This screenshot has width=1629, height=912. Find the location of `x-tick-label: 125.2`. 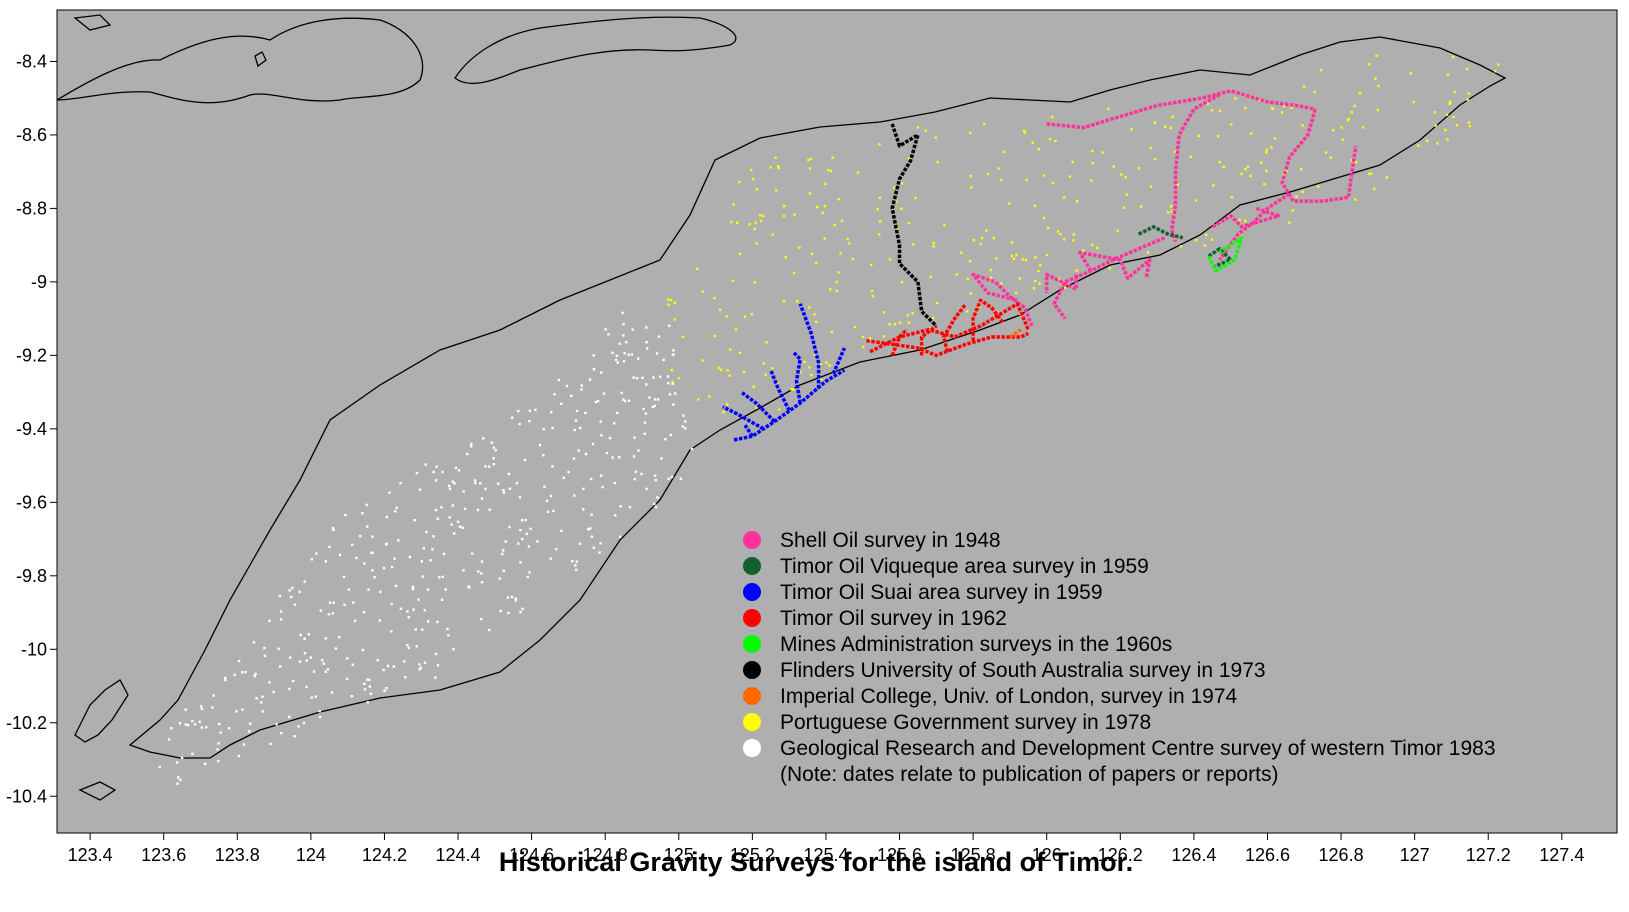

x-tick-label: 125.2 is located at coordinates (752, 855).